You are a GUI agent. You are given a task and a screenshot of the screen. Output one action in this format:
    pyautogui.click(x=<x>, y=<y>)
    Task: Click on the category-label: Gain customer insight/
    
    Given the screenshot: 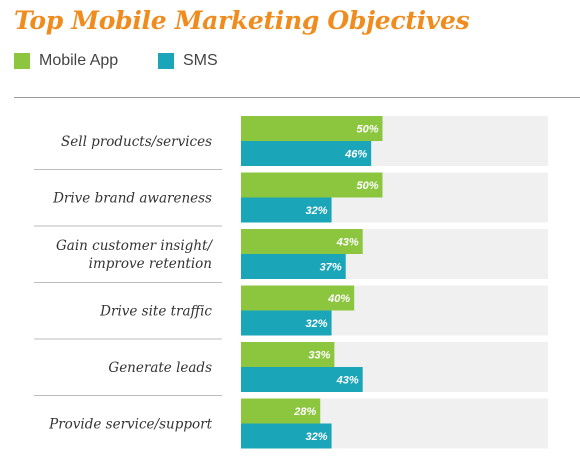 What is the action you would take?
    pyautogui.click(x=134, y=246)
    